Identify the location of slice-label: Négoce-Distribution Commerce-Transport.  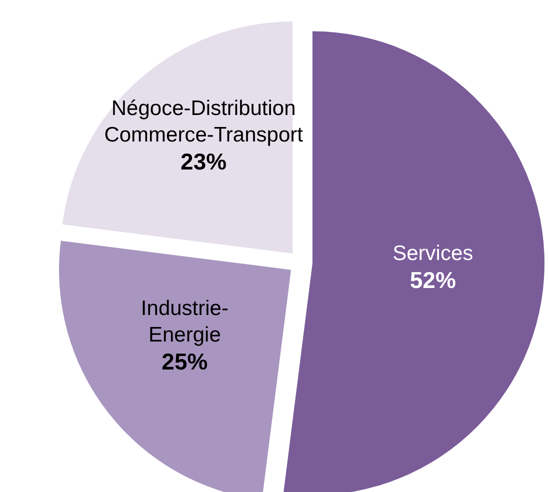
(204, 122).